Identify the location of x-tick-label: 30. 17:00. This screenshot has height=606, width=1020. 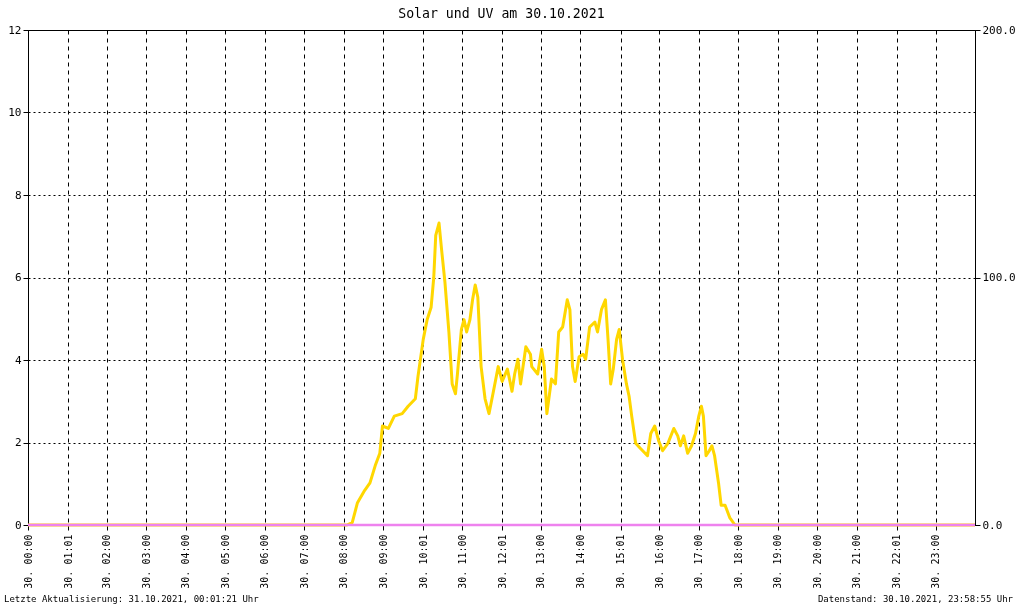
(699, 561).